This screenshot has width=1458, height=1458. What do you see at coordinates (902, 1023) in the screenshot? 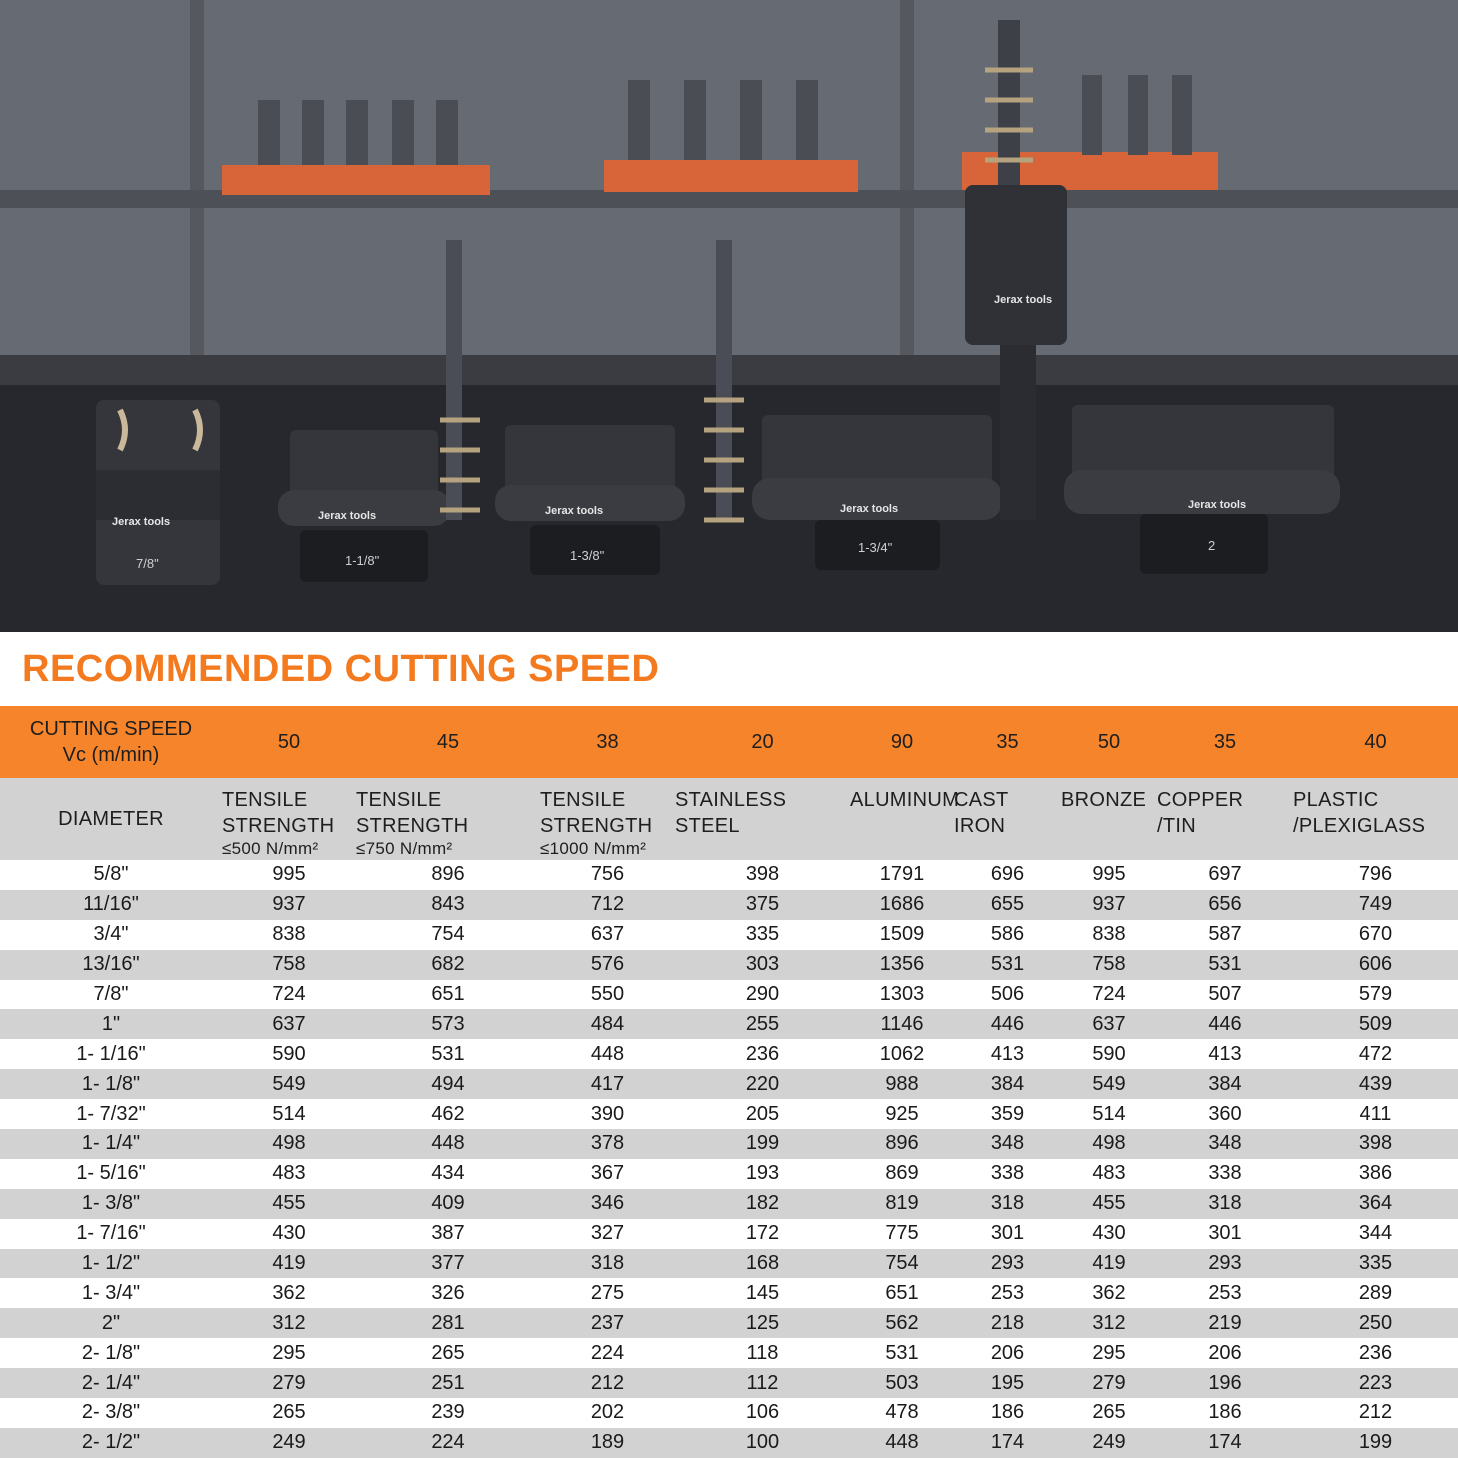
I see `rpm-cell: 1146` at bounding box center [902, 1023].